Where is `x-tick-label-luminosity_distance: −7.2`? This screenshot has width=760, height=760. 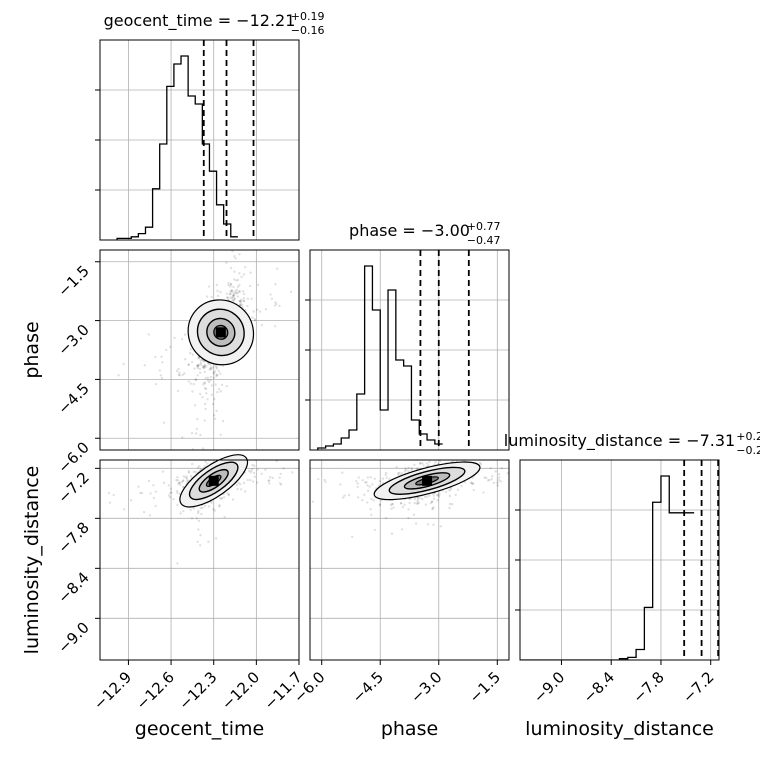
x-tick-label-luminosity_distance: −7.2 is located at coordinates (698, 687).